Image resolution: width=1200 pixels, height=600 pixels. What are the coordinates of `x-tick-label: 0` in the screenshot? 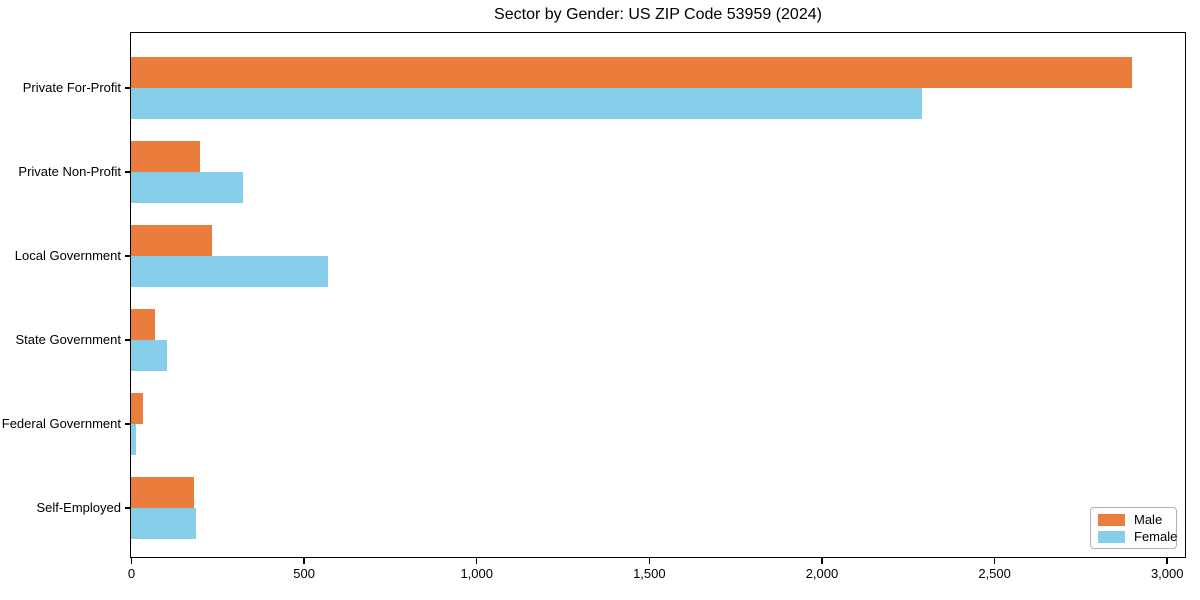 It's located at (131, 573).